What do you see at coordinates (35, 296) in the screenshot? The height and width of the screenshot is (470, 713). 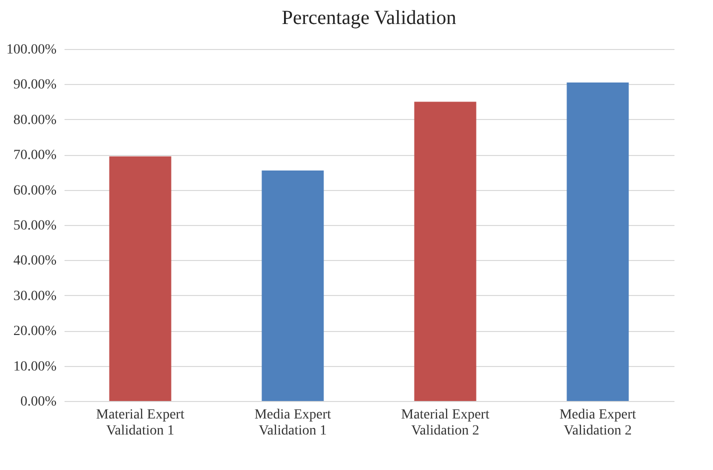 I see `y-tick-label: 30.00%` at bounding box center [35, 296].